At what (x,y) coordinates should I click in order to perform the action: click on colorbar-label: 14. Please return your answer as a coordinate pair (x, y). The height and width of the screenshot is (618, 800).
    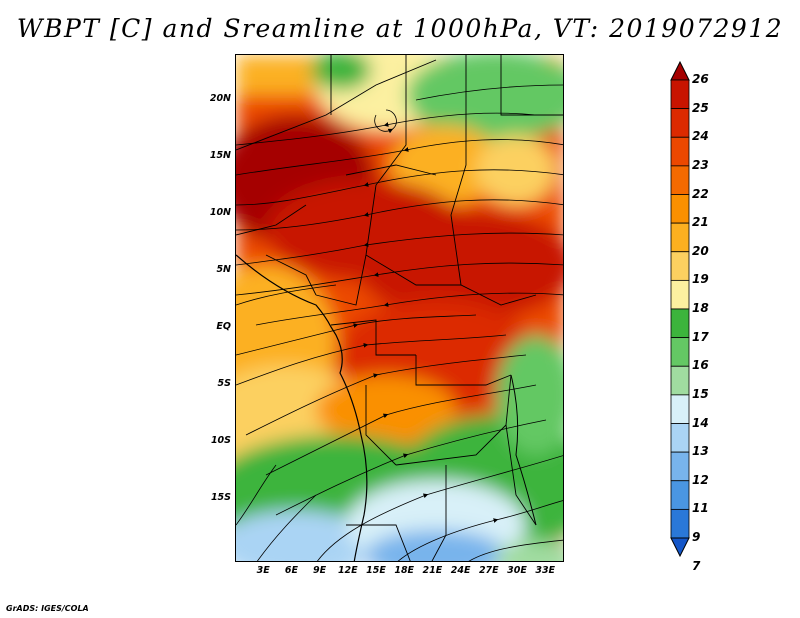
    Looking at the image, I should click on (700, 422).